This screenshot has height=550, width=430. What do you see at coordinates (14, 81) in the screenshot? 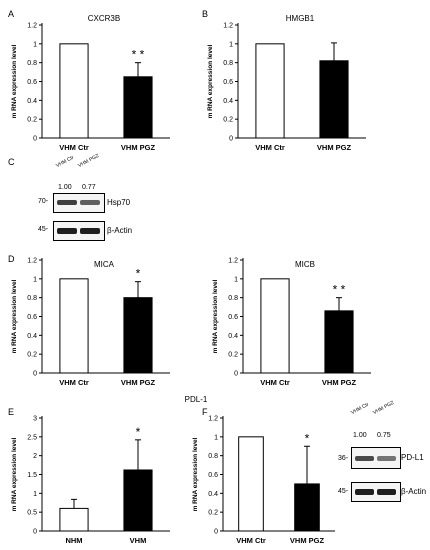
I see `chart-a-ylabel: m RNA expression level` at bounding box center [14, 81].